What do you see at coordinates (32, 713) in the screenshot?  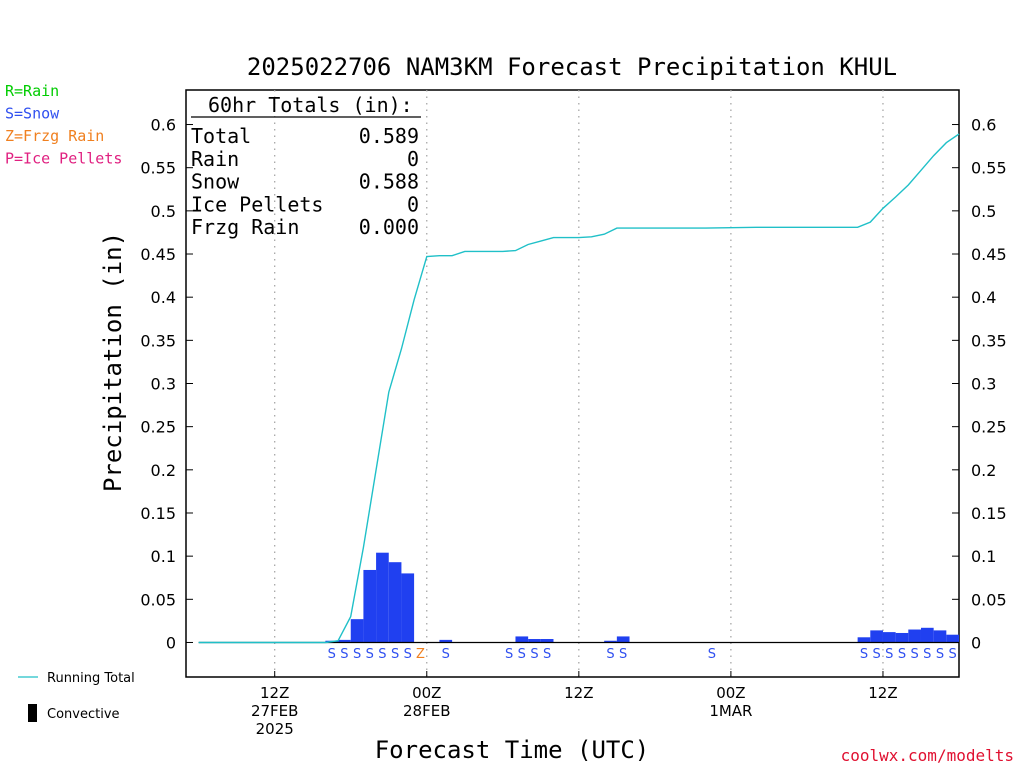 I see `convective-swatch` at bounding box center [32, 713].